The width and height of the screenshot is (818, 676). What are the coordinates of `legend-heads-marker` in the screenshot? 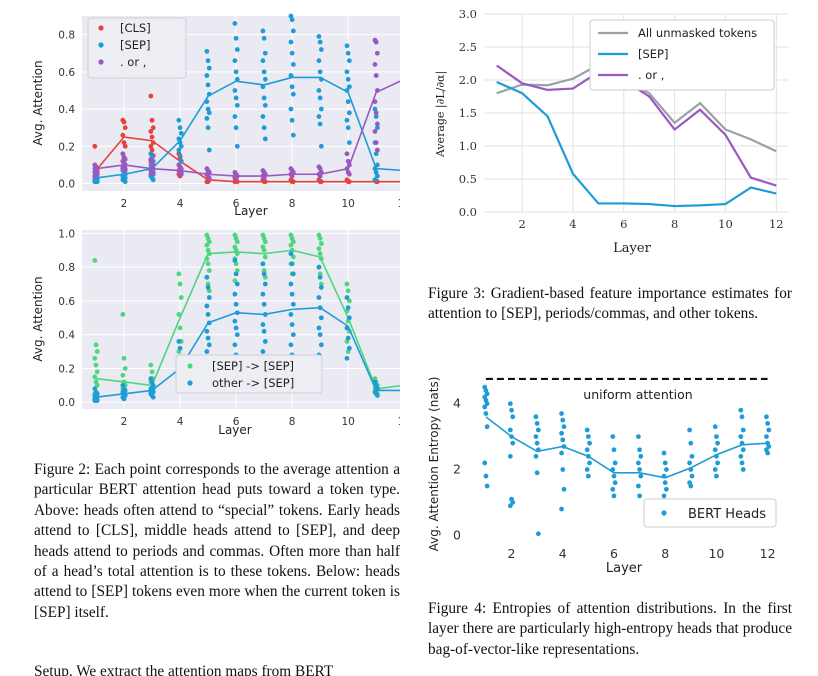 It's located at (664, 513).